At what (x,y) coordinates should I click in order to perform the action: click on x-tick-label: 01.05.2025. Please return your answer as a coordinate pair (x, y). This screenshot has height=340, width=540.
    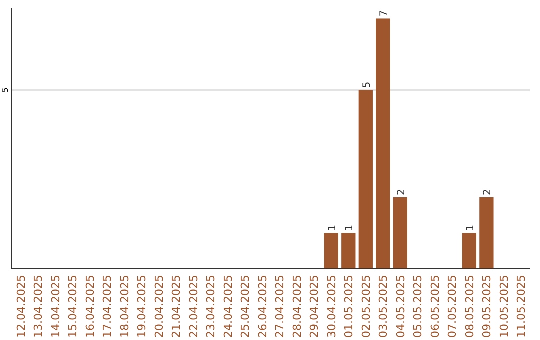
    Looking at the image, I should click on (349, 306).